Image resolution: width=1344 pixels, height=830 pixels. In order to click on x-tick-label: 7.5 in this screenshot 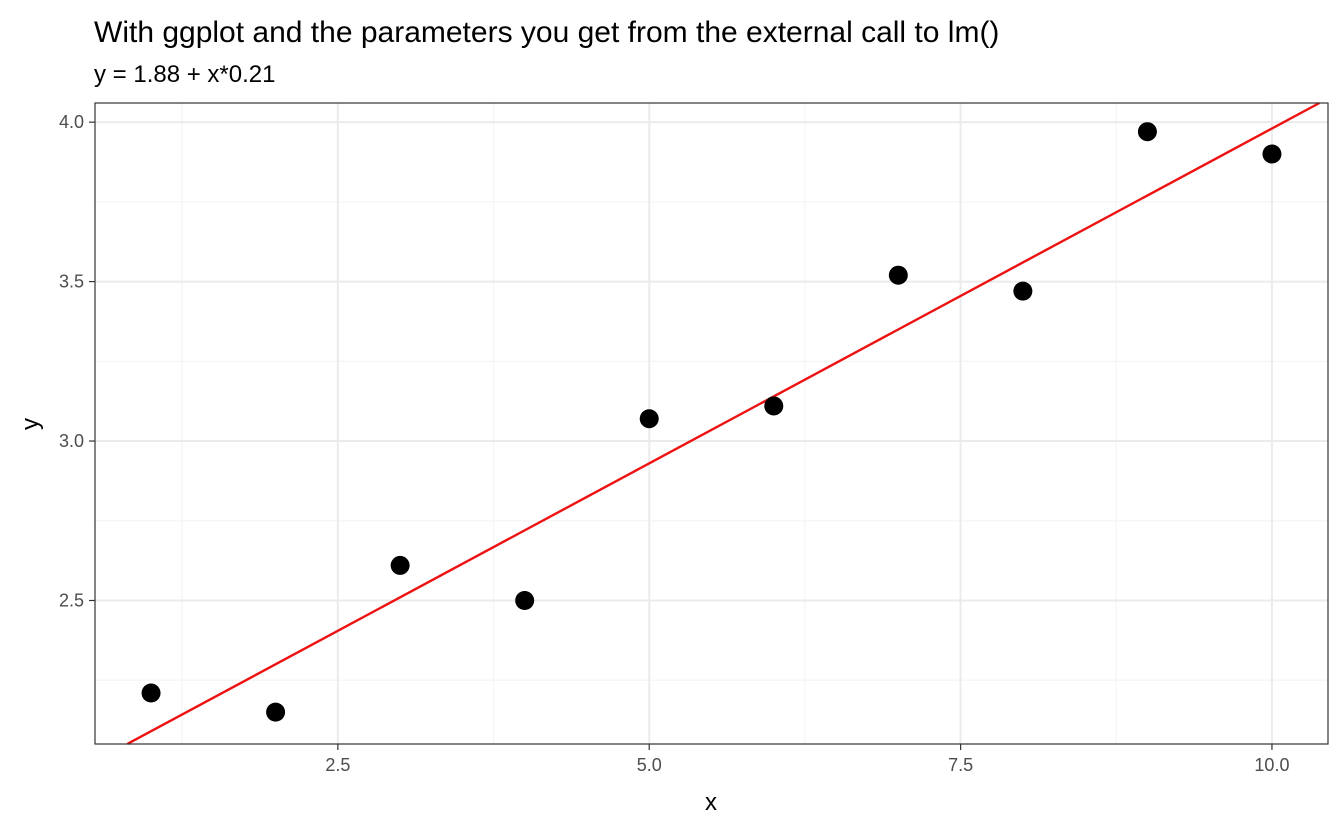, I will do `click(960, 765)`.